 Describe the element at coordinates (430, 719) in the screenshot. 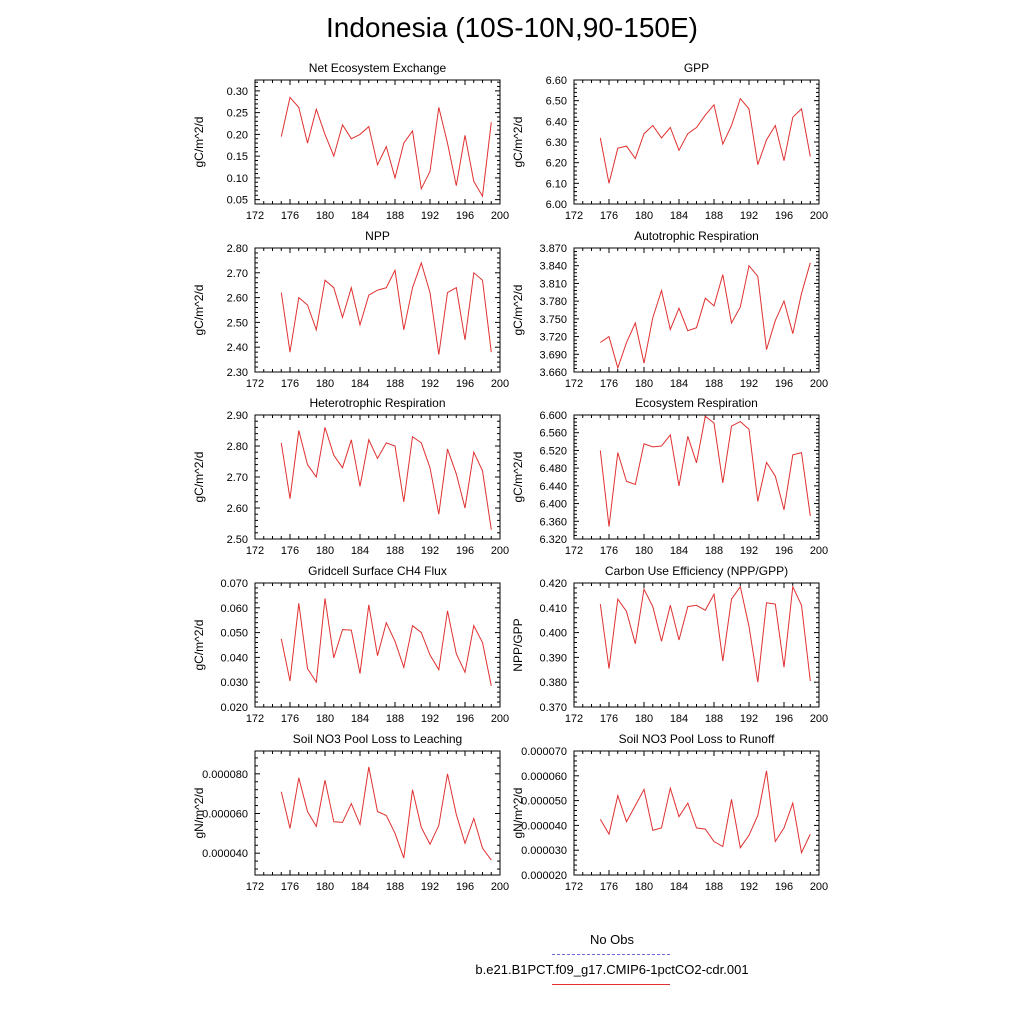

I see `panel-7-xtick-label: 192` at that location.